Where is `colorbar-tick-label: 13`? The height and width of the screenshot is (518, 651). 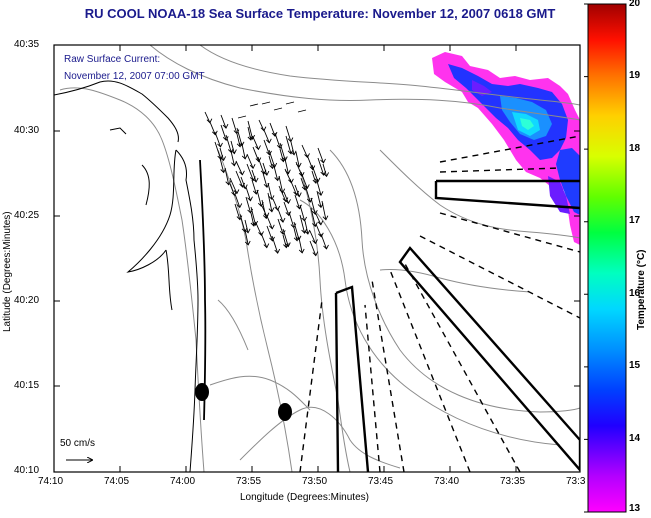 colorbar-tick-label: 13 is located at coordinates (635, 508).